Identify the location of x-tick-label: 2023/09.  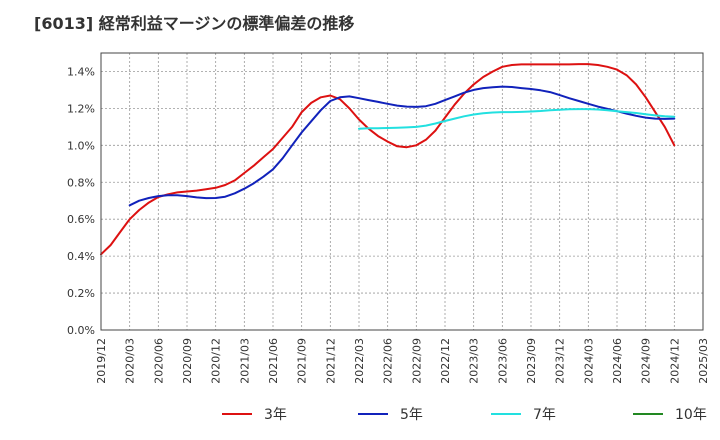
(531, 361).